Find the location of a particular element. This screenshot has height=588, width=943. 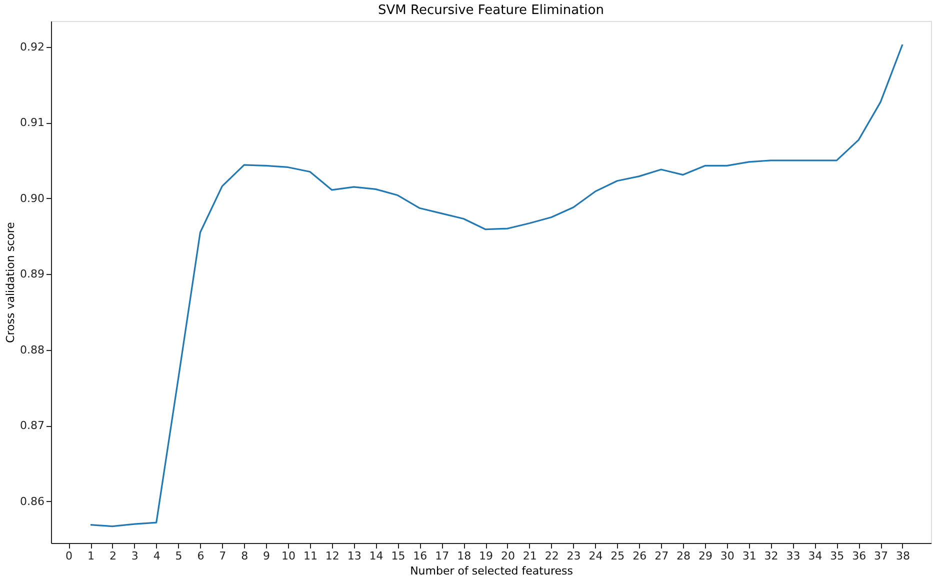

x-tick-label: 29 is located at coordinates (705, 556).